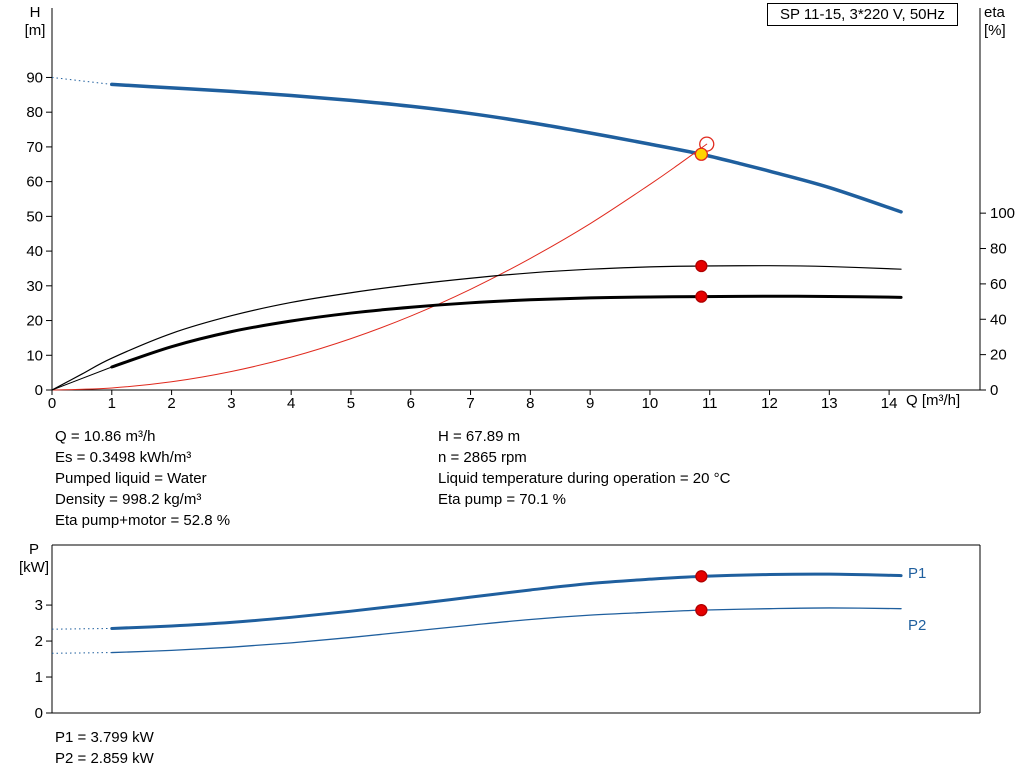 This screenshot has width=1024, height=781. I want to click on h-axis-title-line1: H, so click(35, 12).